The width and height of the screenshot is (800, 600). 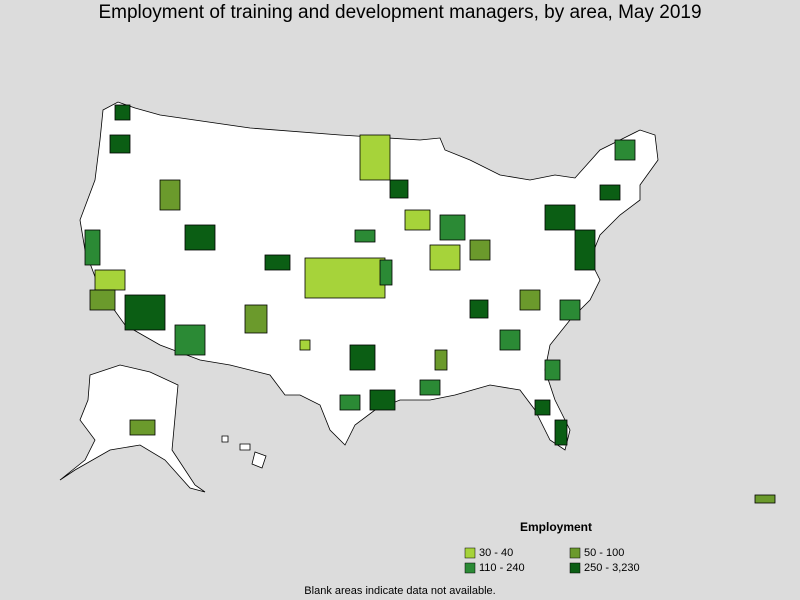 What do you see at coordinates (612, 568) in the screenshot?
I see `legend-label: 250 - 3,230` at bounding box center [612, 568].